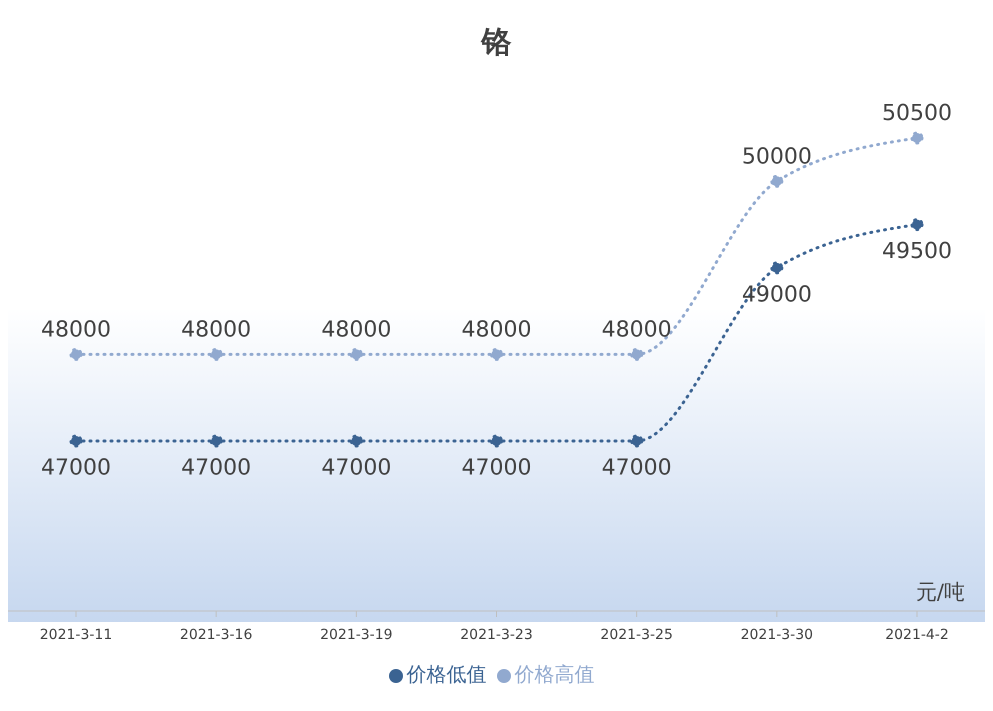 The height and width of the screenshot is (711, 993). What do you see at coordinates (216, 634) in the screenshot?
I see `x-tick-label: 2021-3-16` at bounding box center [216, 634].